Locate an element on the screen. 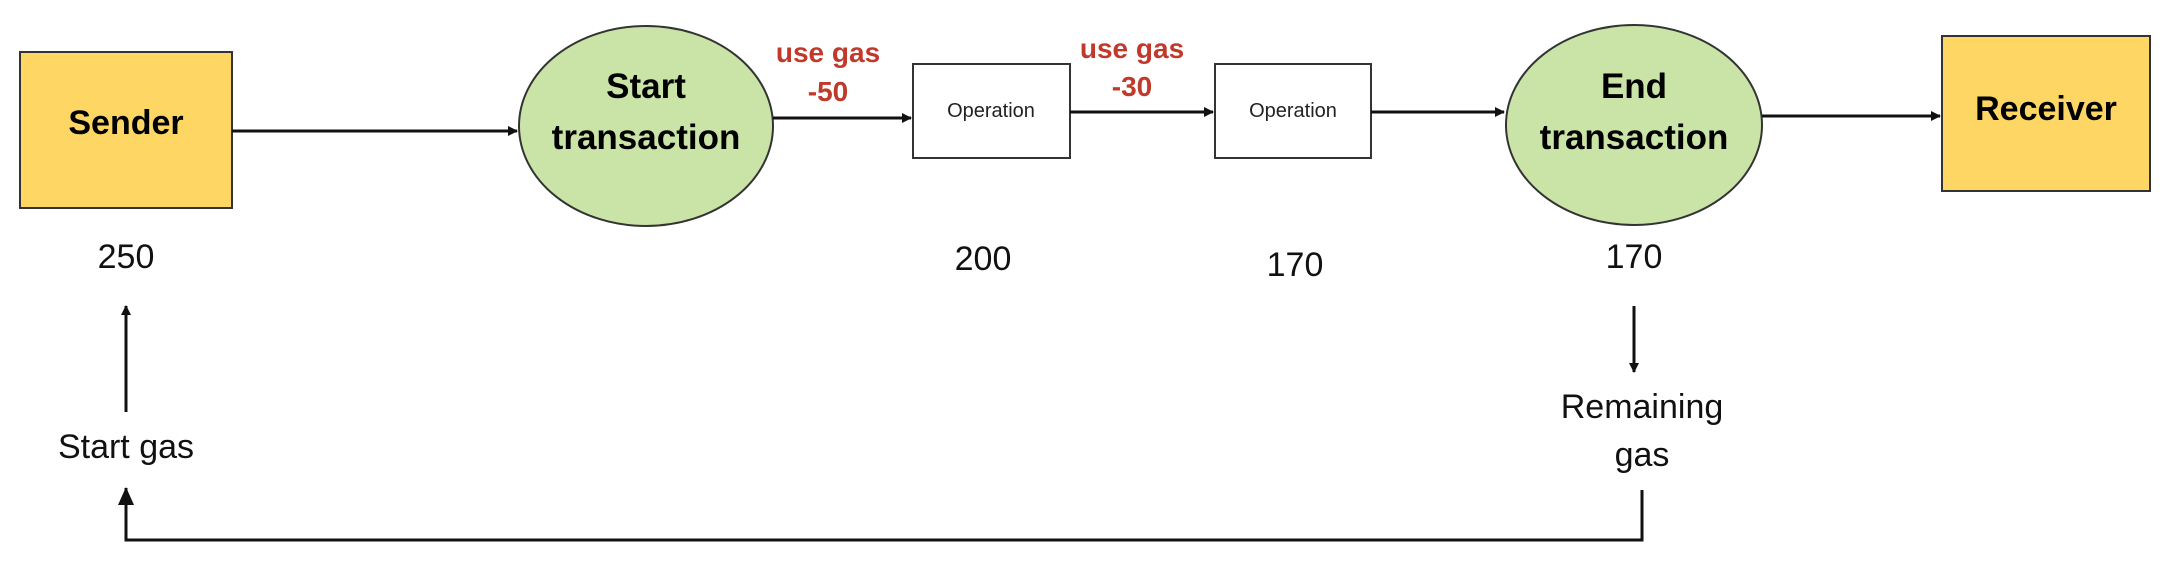 The image size is (2168, 572). receiver-label: Receiver is located at coordinates (2046, 109).